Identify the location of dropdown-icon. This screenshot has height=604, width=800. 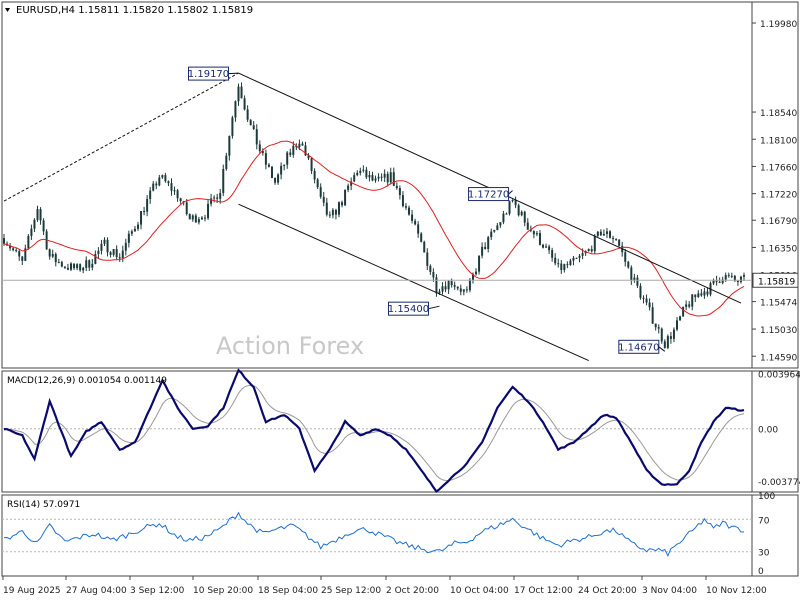
(7, 10).